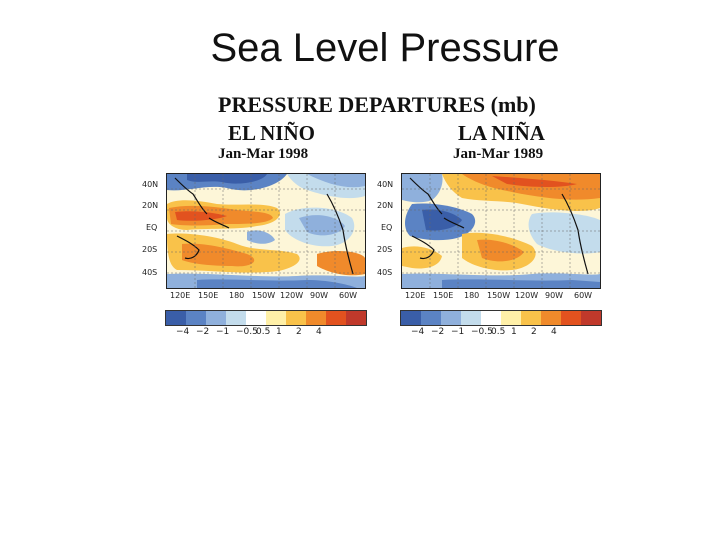 The height and width of the screenshot is (540, 720). What do you see at coordinates (377, 104) in the screenshot?
I see `figure-title: PRESSURE DEPARTURES (mb)` at bounding box center [377, 104].